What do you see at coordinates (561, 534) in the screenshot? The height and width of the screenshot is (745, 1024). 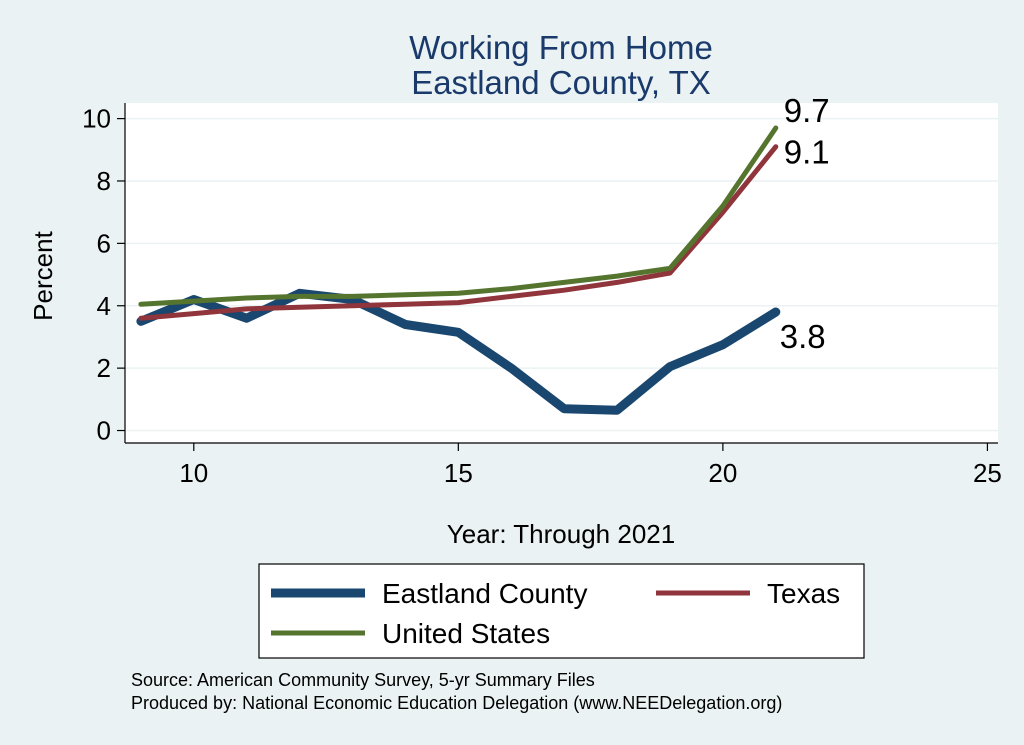 I see `x-axis-title: Year: Through 2021` at bounding box center [561, 534].